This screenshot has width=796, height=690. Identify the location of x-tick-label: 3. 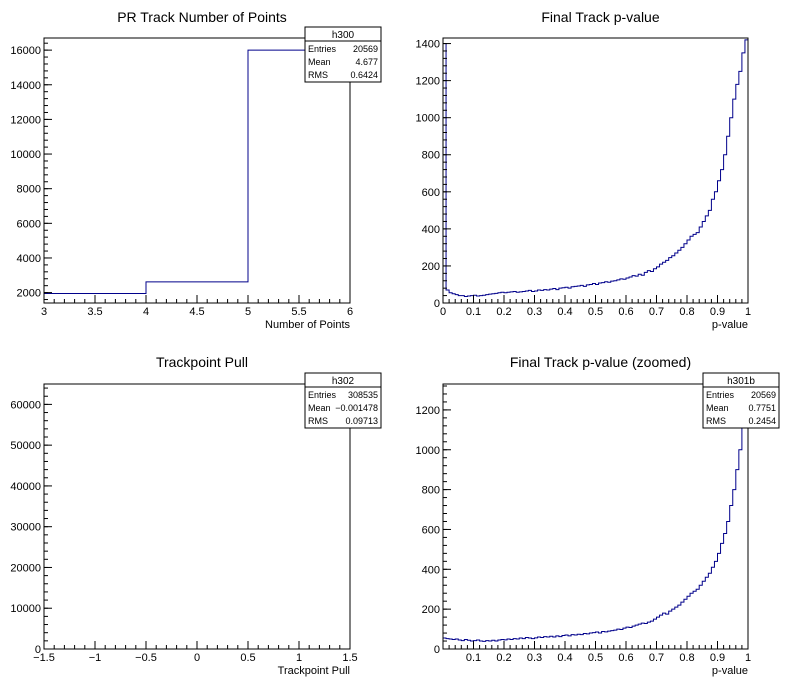
(44, 312).